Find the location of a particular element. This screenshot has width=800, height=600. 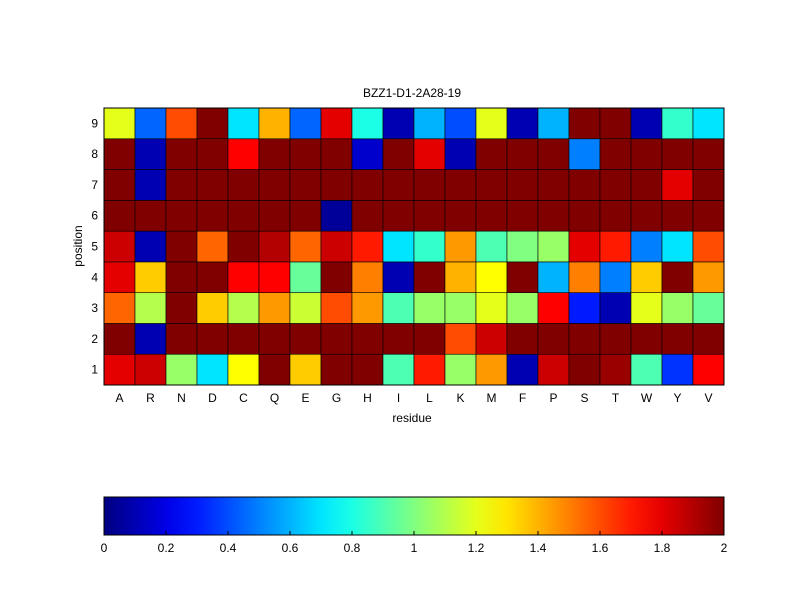

y-tick-label: 6 is located at coordinates (94, 216).